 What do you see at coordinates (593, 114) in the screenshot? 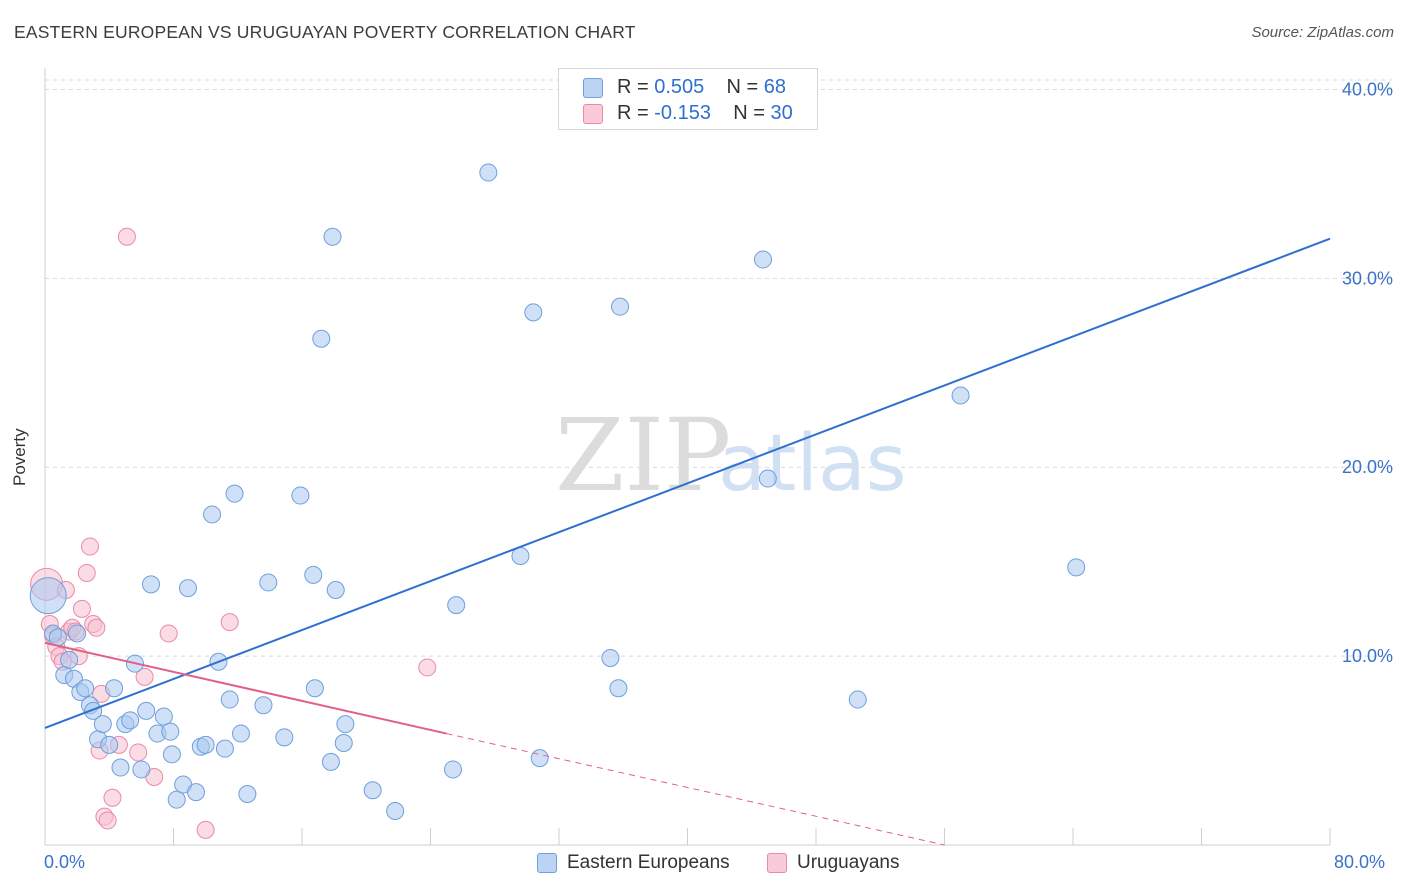
I see `legend-swatch-pink` at bounding box center [593, 114].